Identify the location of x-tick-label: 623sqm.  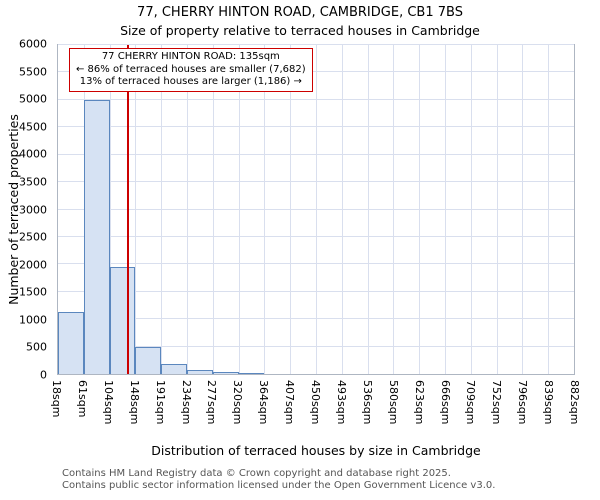
(419, 402).